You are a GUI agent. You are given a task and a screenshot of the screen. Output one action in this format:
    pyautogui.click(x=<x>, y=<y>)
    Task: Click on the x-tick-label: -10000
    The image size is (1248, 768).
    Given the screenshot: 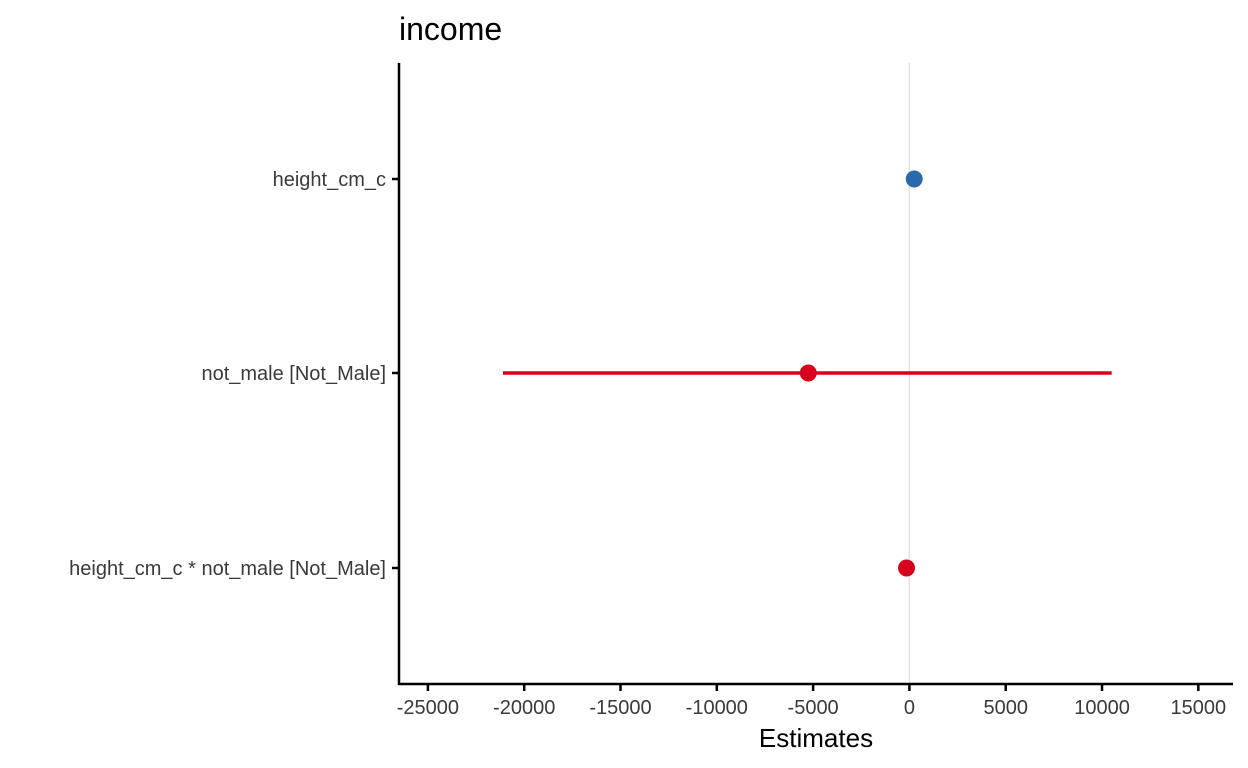 What is the action you would take?
    pyautogui.click(x=717, y=708)
    